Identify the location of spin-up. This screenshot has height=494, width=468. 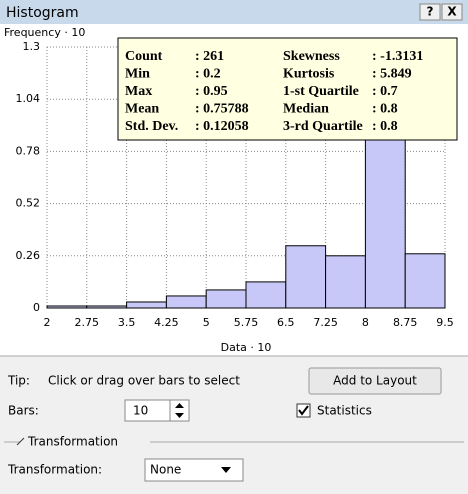
(179, 405).